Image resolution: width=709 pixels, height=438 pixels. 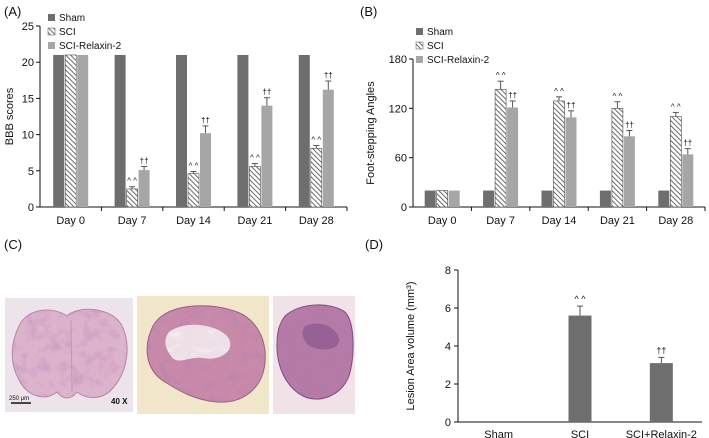 I want to click on x-tick-label: Day 0, so click(x=70, y=221).